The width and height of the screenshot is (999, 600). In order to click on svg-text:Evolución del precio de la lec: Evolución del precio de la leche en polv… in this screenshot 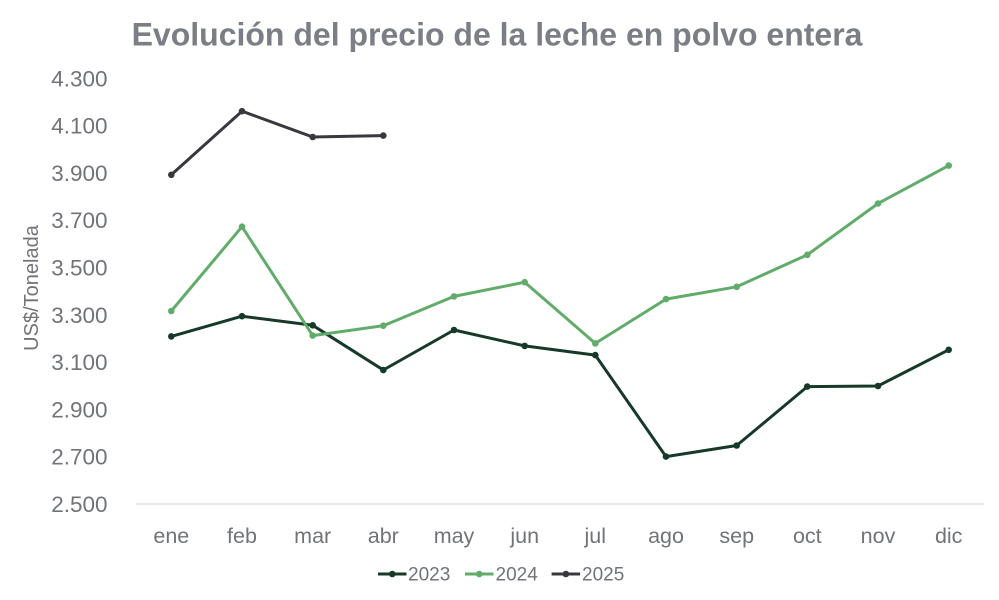, I will do `click(497, 35)`.